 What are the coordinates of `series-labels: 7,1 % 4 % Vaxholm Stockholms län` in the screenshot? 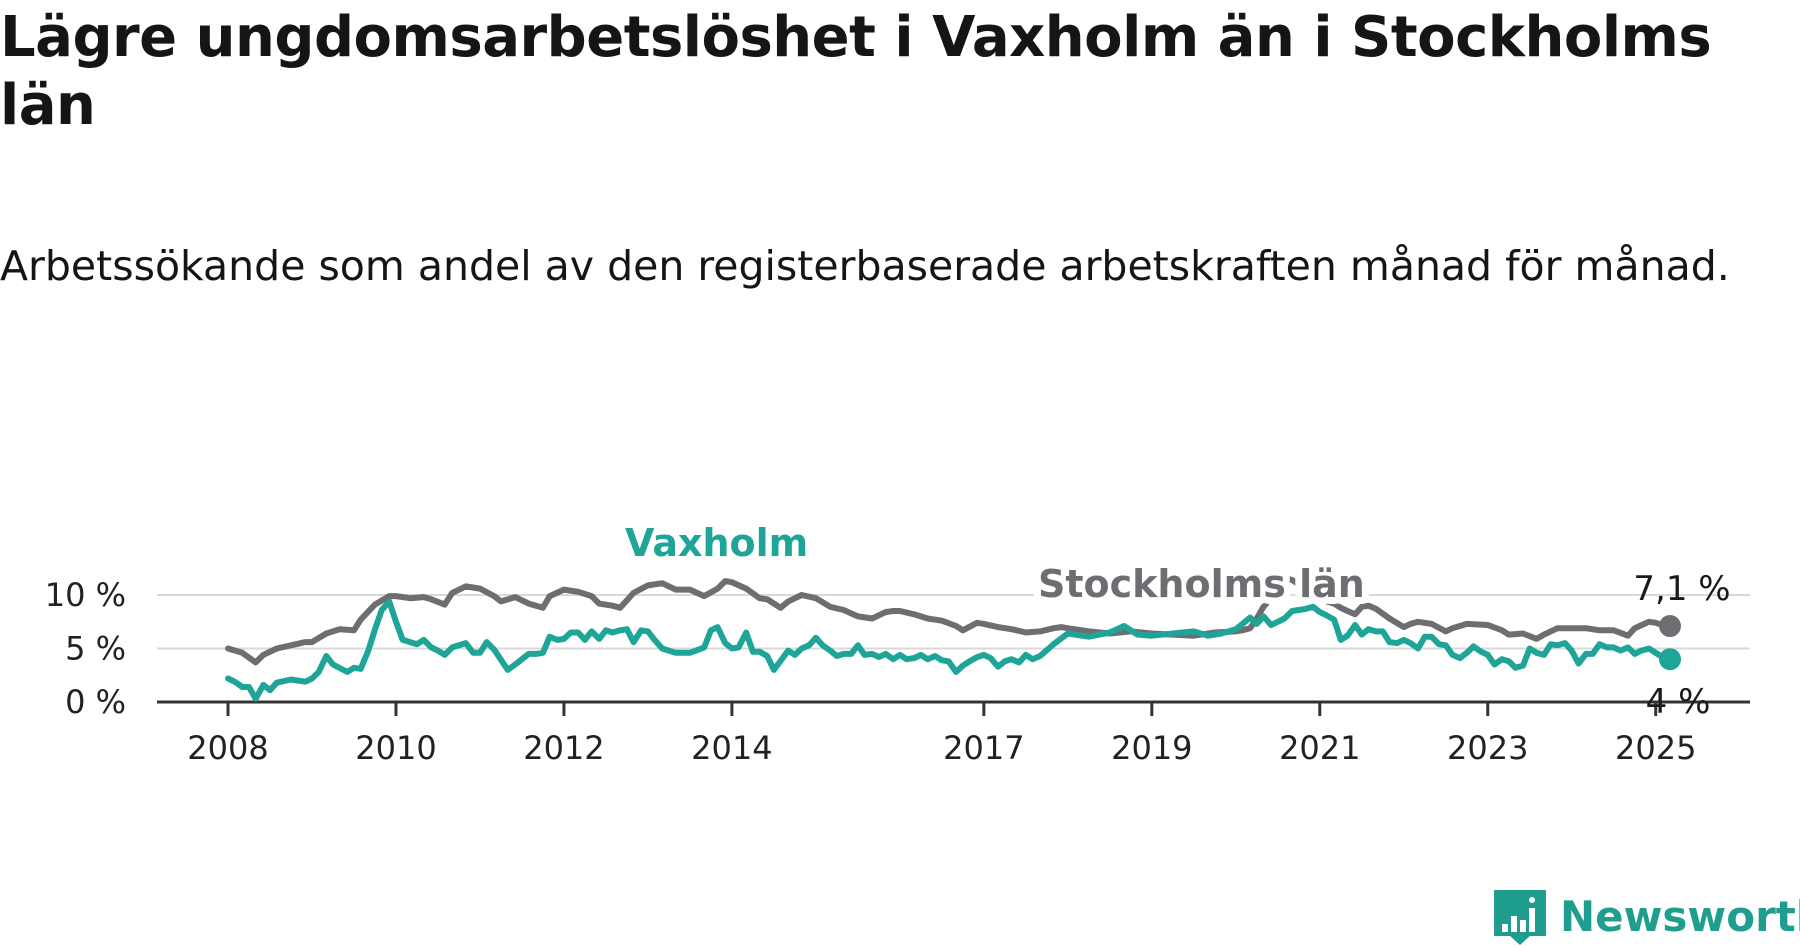 It's located at (1175, 619).